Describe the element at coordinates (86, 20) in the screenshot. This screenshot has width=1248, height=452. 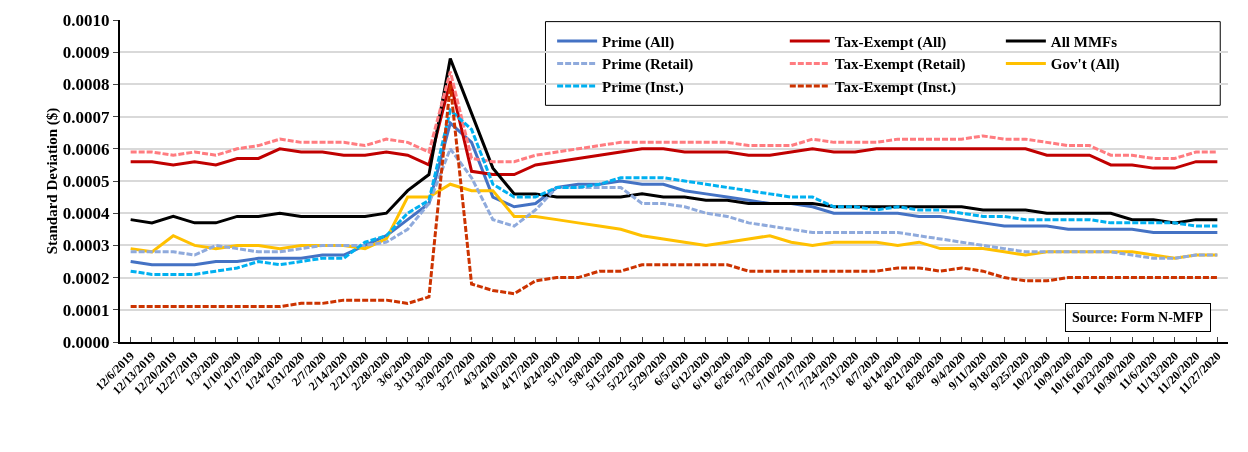
I see `y-tick-label: 0.0010` at that location.